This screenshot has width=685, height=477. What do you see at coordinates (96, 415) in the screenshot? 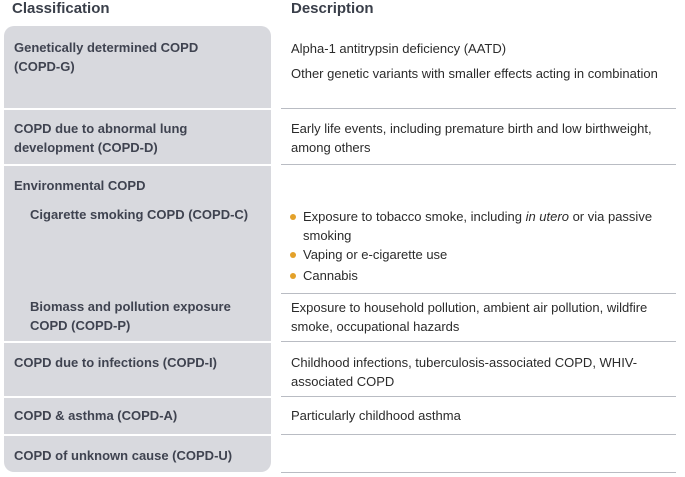
I see `classification-copd-a: COPD & asthma (COPD-A)` at bounding box center [96, 415].